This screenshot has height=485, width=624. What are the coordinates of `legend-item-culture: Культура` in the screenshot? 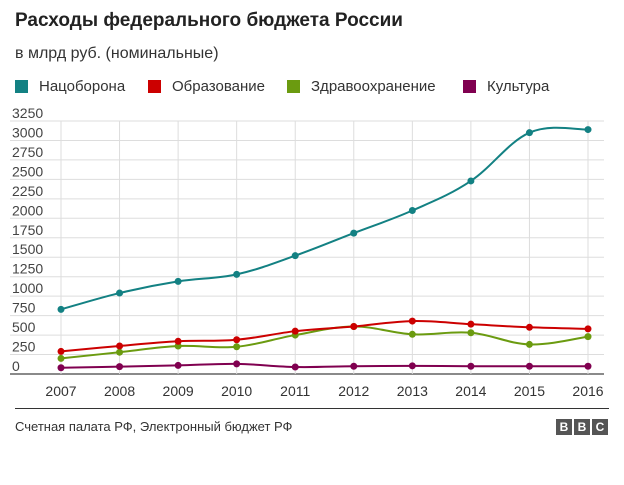 It's located at (506, 86).